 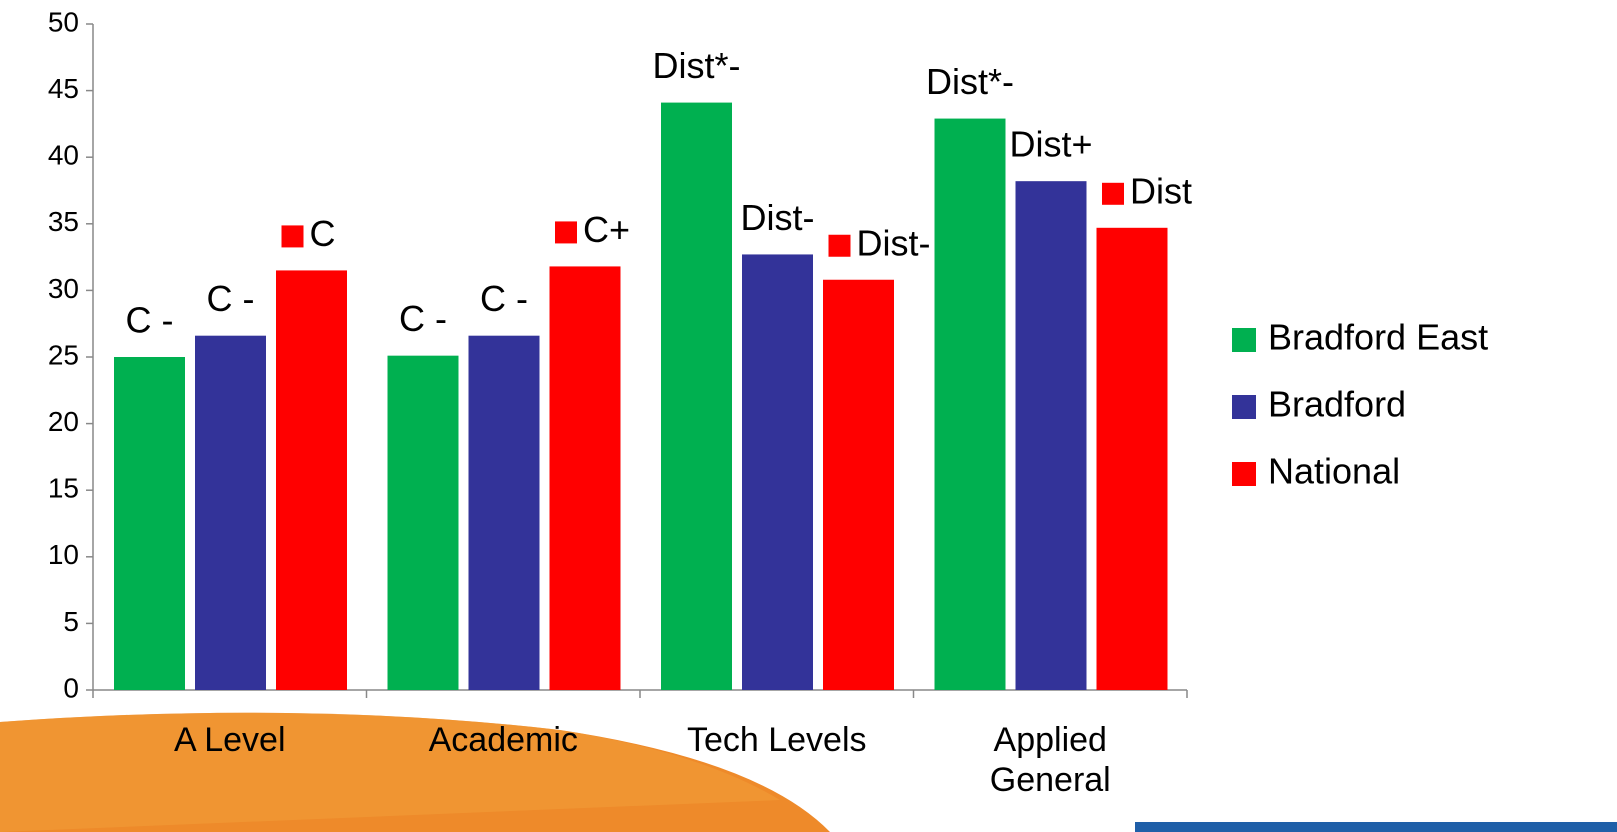 What do you see at coordinates (71, 621) in the screenshot?
I see `y-tick-label: 5` at bounding box center [71, 621].